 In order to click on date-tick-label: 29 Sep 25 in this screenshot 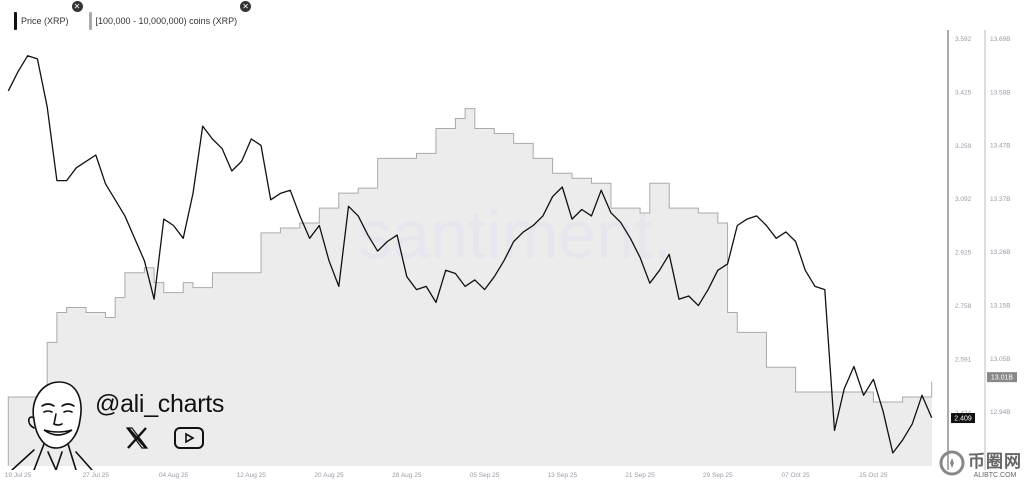, I will do `click(718, 475)`.